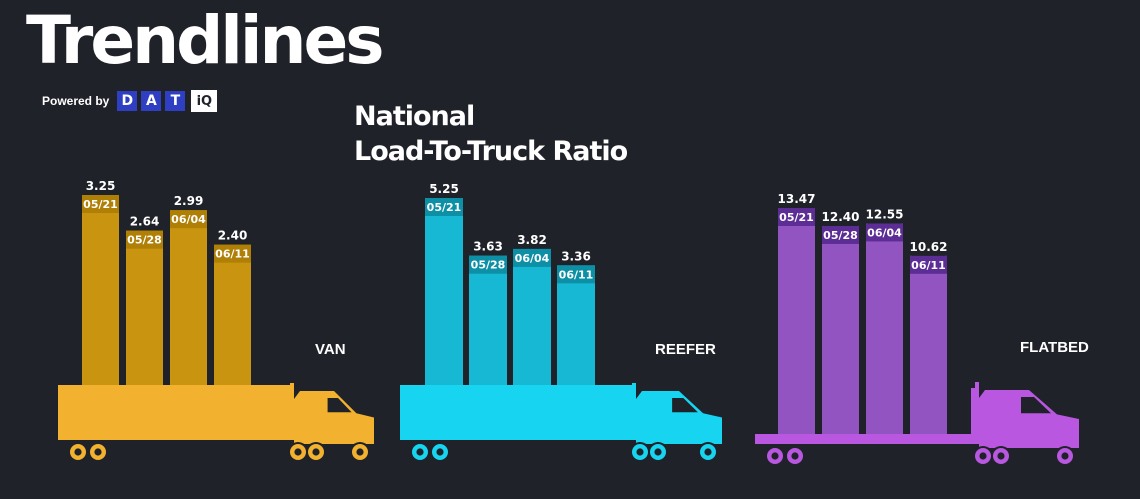  What do you see at coordinates (298, 452) in the screenshot?
I see `van-wheel-3-hub` at bounding box center [298, 452].